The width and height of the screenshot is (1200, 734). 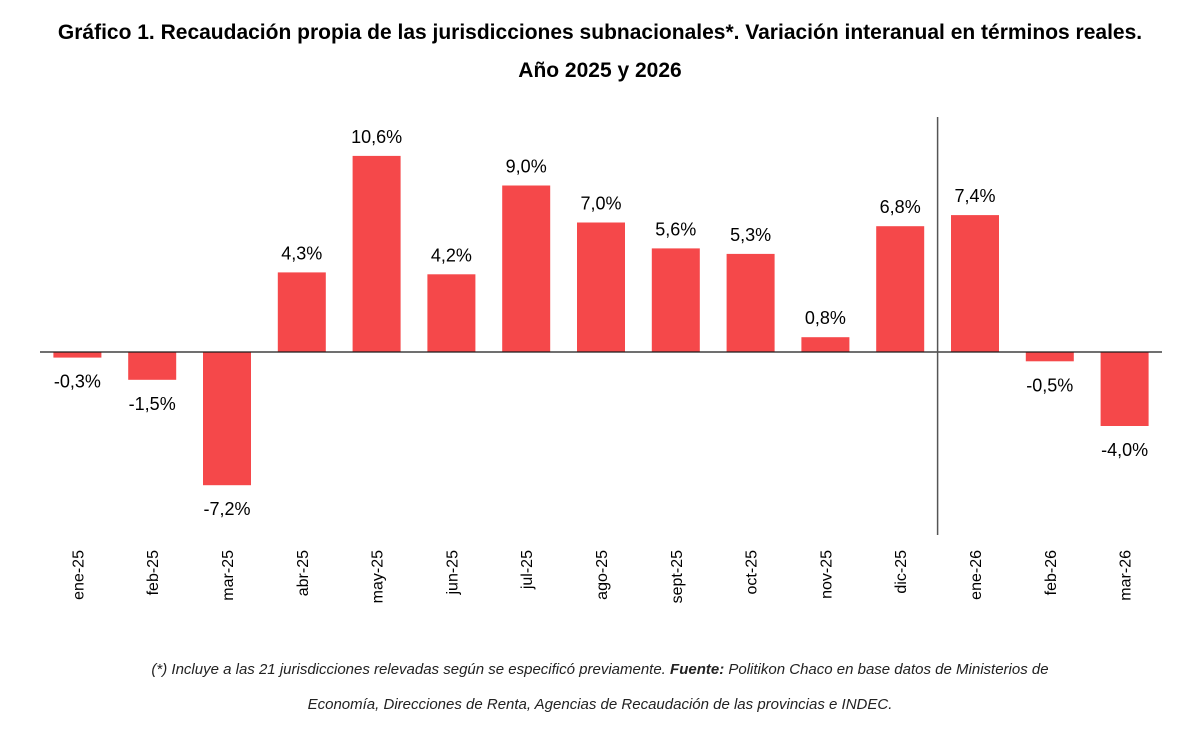 I want to click on data-label-oct-25: 5,3%, so click(x=750, y=235).